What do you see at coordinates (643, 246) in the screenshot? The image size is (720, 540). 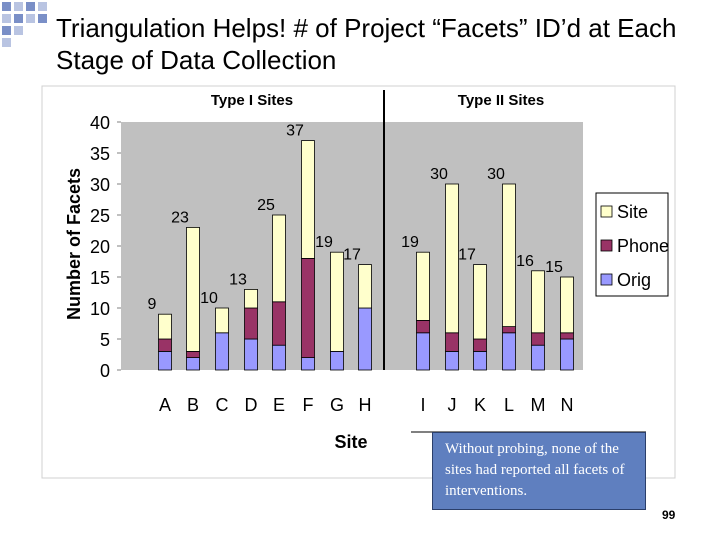 I see `legend-label-phone: Phone` at bounding box center [643, 246].